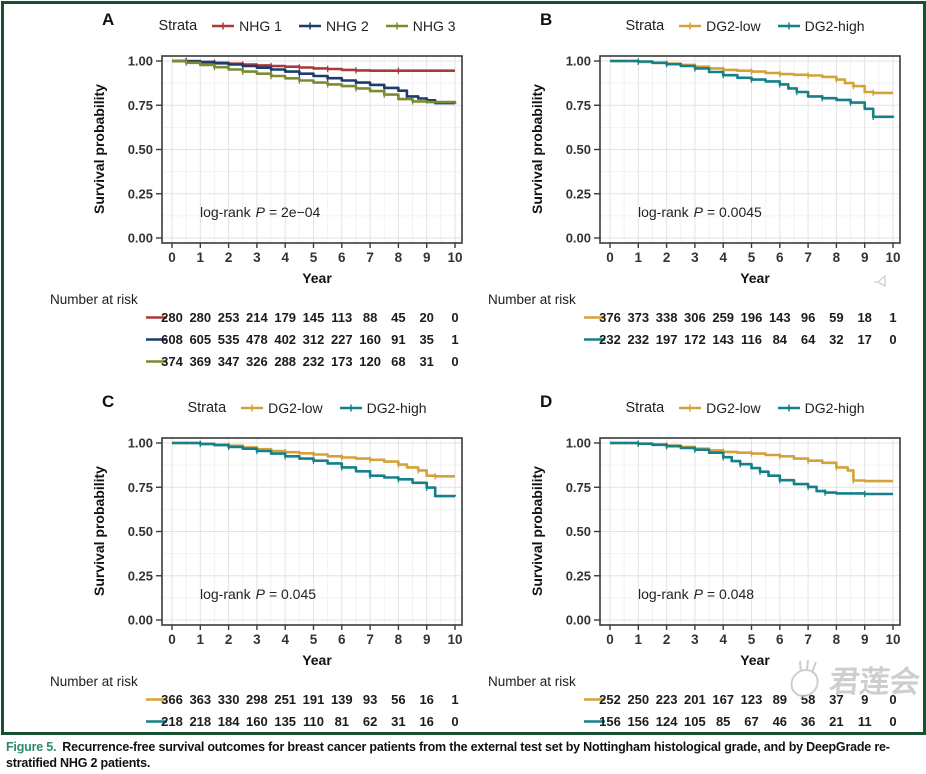 This screenshot has height=774, width=926. What do you see at coordinates (398, 721) in the screenshot?
I see `risk-count: 31` at bounding box center [398, 721].